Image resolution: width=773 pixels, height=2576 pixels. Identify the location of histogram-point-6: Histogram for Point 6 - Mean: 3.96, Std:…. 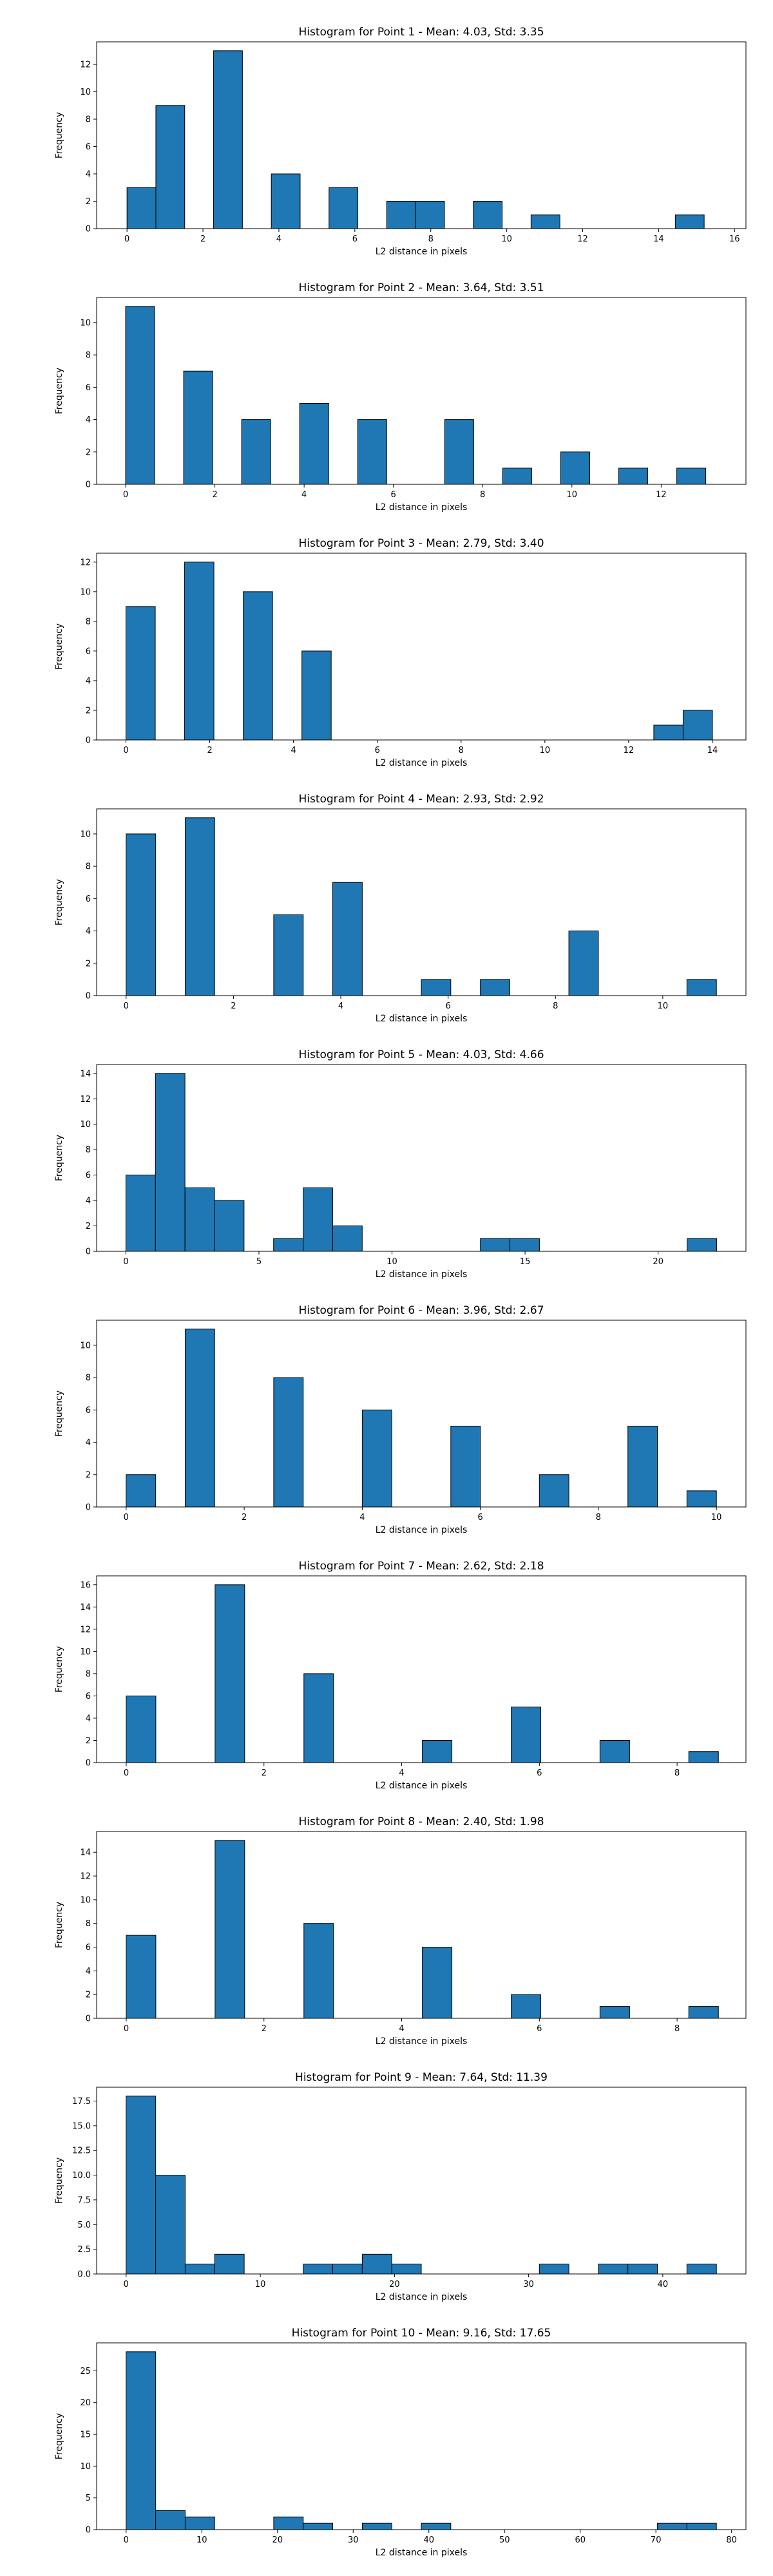
(400, 1419).